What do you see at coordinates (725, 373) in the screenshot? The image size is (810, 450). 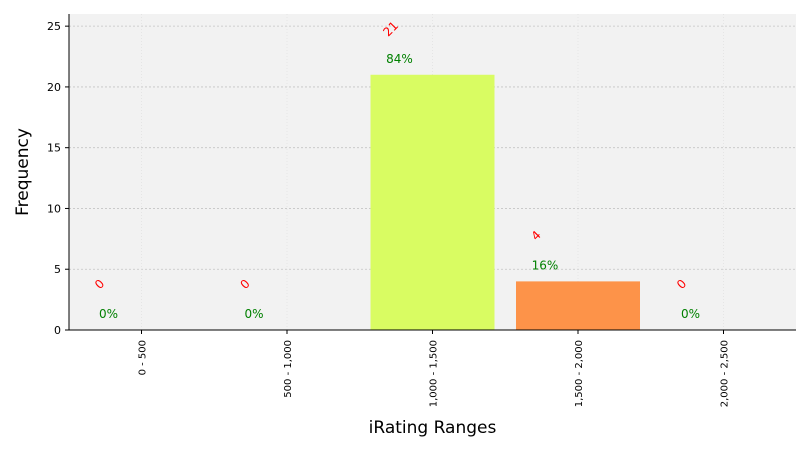 I see `x-tick-label: 2,000 - 2,500` at bounding box center [725, 373].